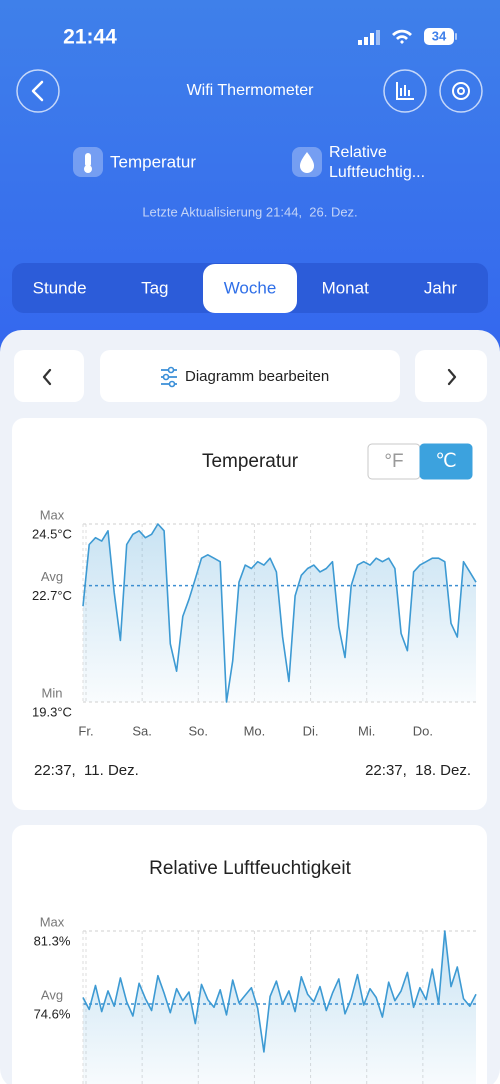  Describe the element at coordinates (52, 692) in the screenshot. I see `y-tick-name: Min` at that location.